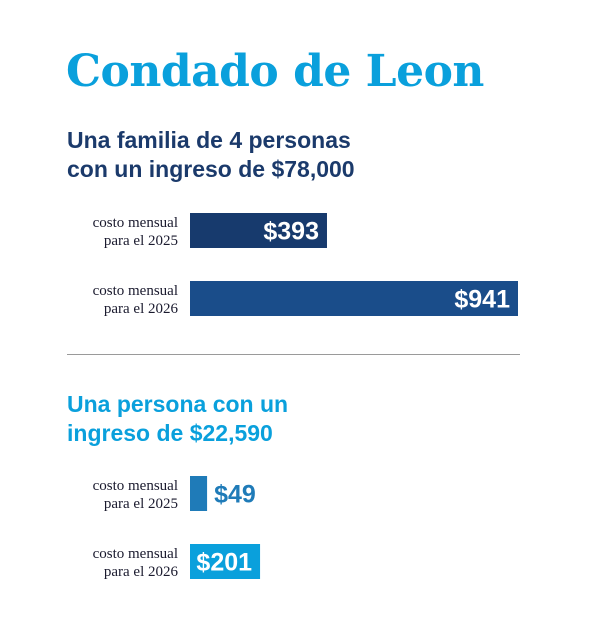 The image size is (600, 641). What do you see at coordinates (209, 140) in the screenshot?
I see `chart-1-title-line-1: Una familia de 4 personas` at bounding box center [209, 140].